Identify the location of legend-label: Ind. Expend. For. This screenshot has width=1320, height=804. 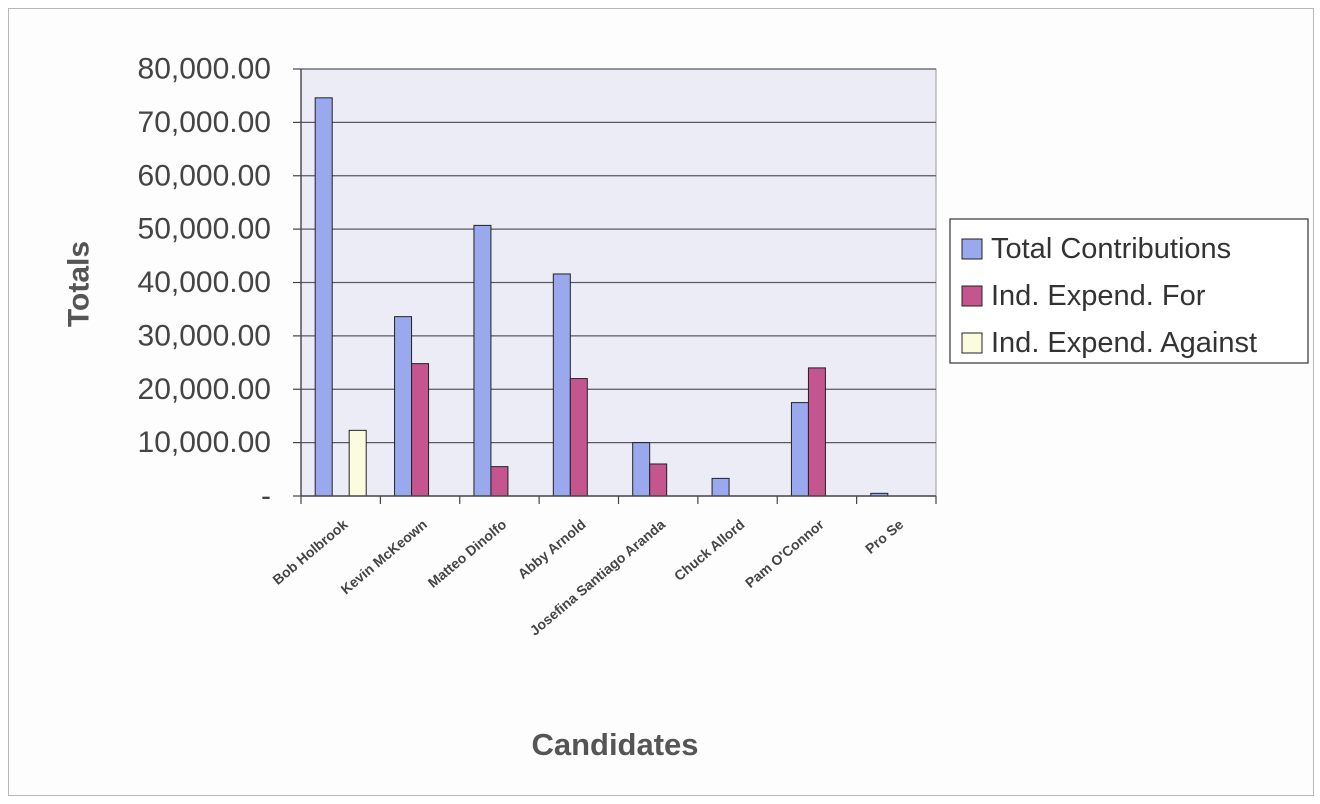
(1098, 296).